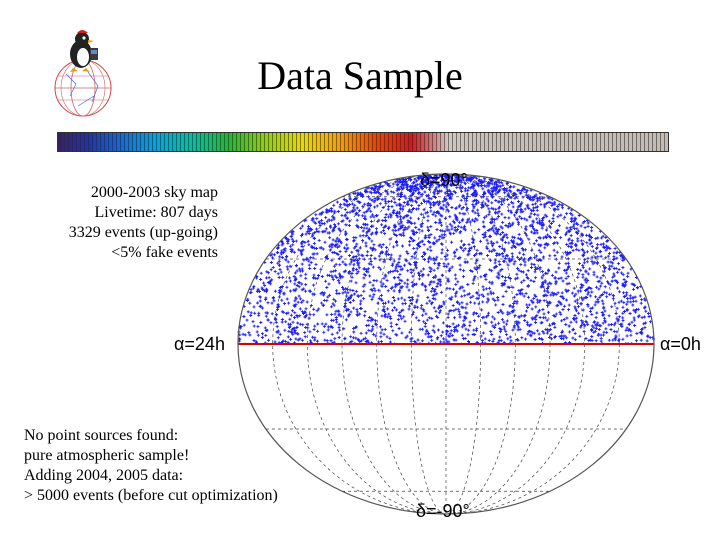 This screenshot has width=720, height=540. I want to click on conclusion-line: > 5000 events (before cut optimization), so click(151, 495).